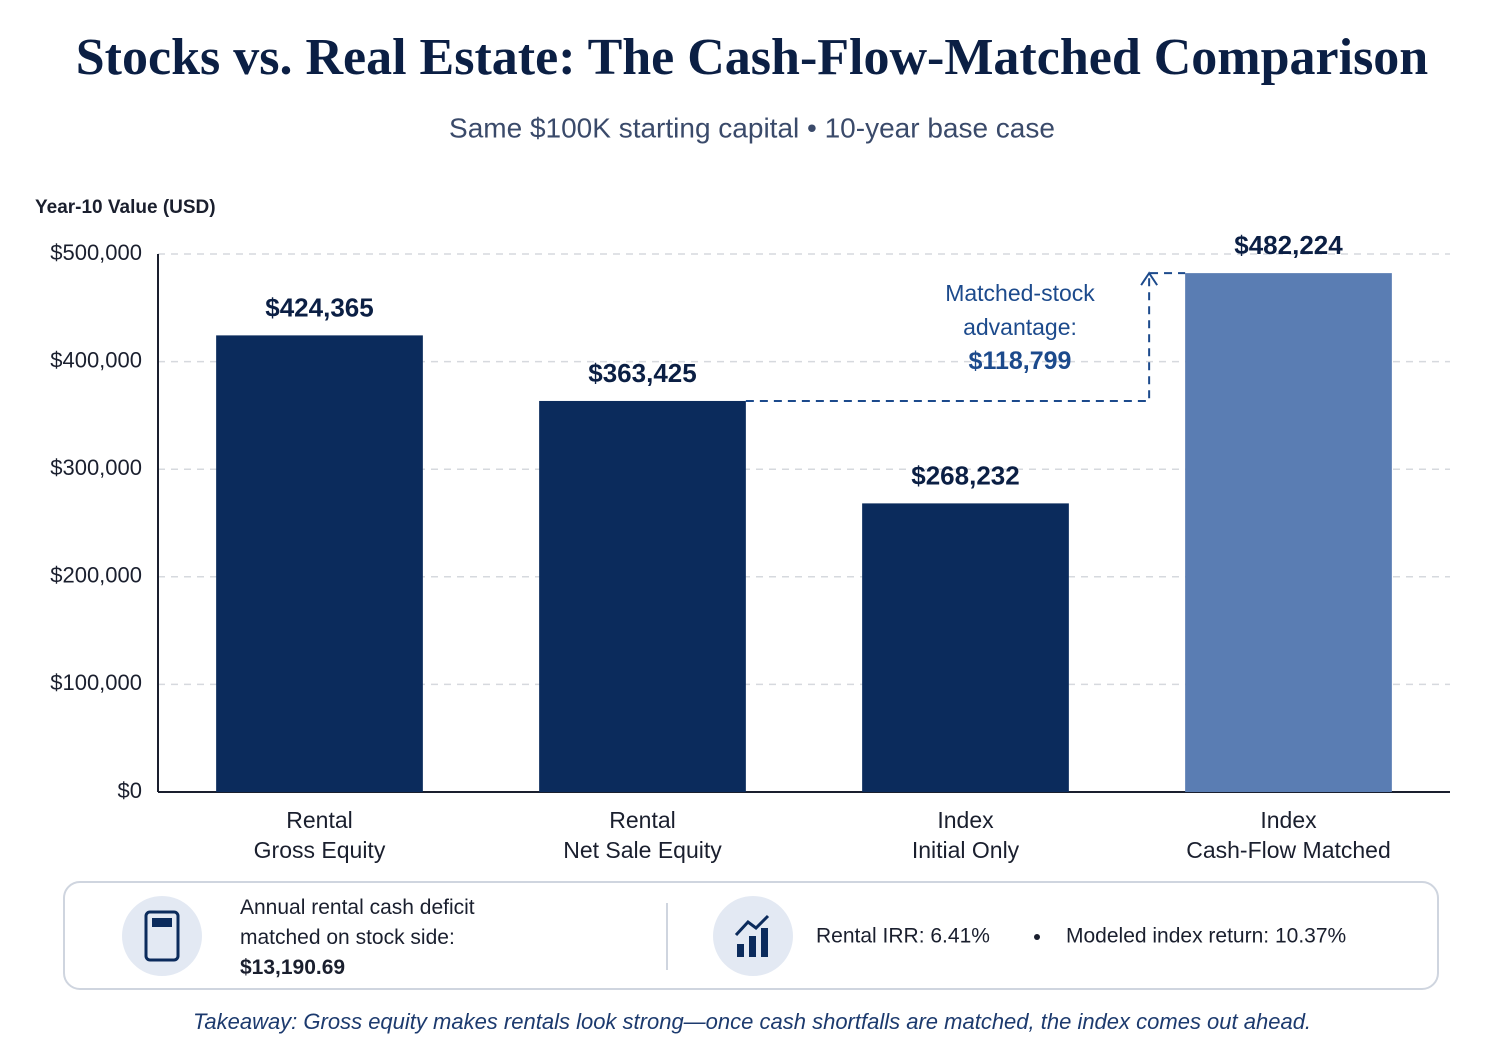 Image resolution: width=1491 pixels, height=1055 pixels. I want to click on irr-text: Rental IRR: 6.41%, so click(903, 936).